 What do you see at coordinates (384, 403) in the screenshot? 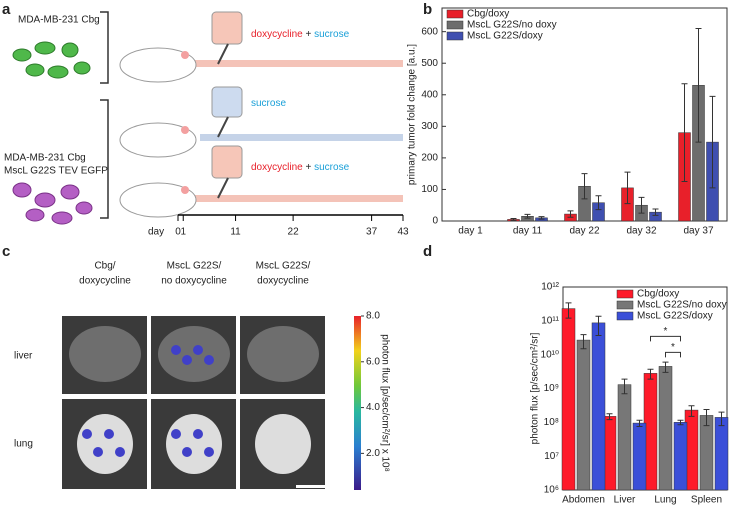
I see `colorbar-title: photon flux [p/sec/cm²/sr] x 10⁸` at bounding box center [384, 403].